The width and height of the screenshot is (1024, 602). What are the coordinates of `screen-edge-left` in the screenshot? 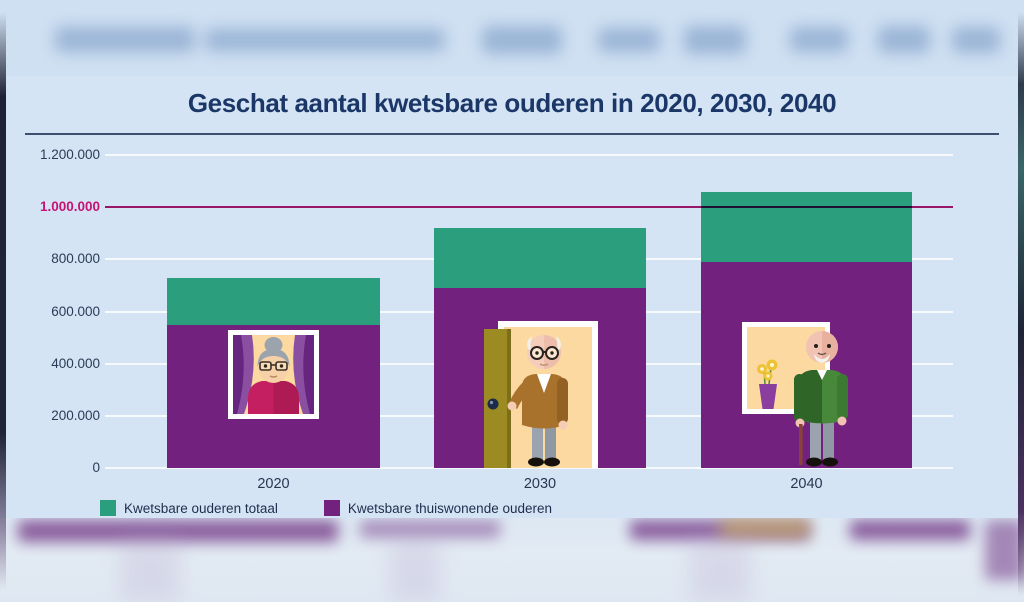 It's located at (3, 301).